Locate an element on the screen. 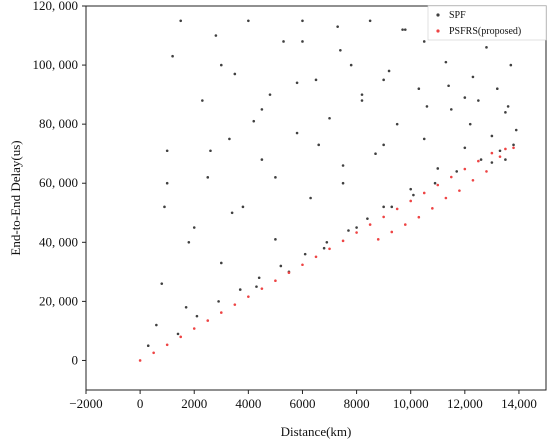 This screenshot has width=550, height=446. x-tick-label: 8000 is located at coordinates (357, 403).